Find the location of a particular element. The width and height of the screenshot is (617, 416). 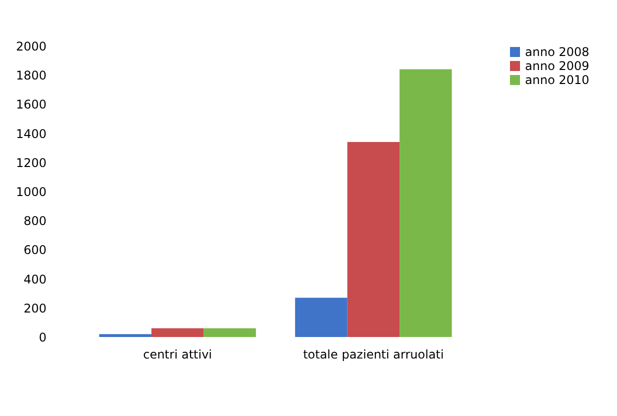

x-tick-label: totale pazienti arruolati is located at coordinates (373, 355).